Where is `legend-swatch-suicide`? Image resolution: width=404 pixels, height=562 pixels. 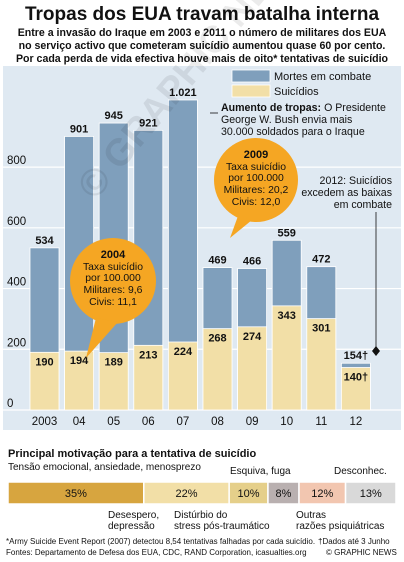
legend-swatch-suicide is located at coordinates (251, 91).